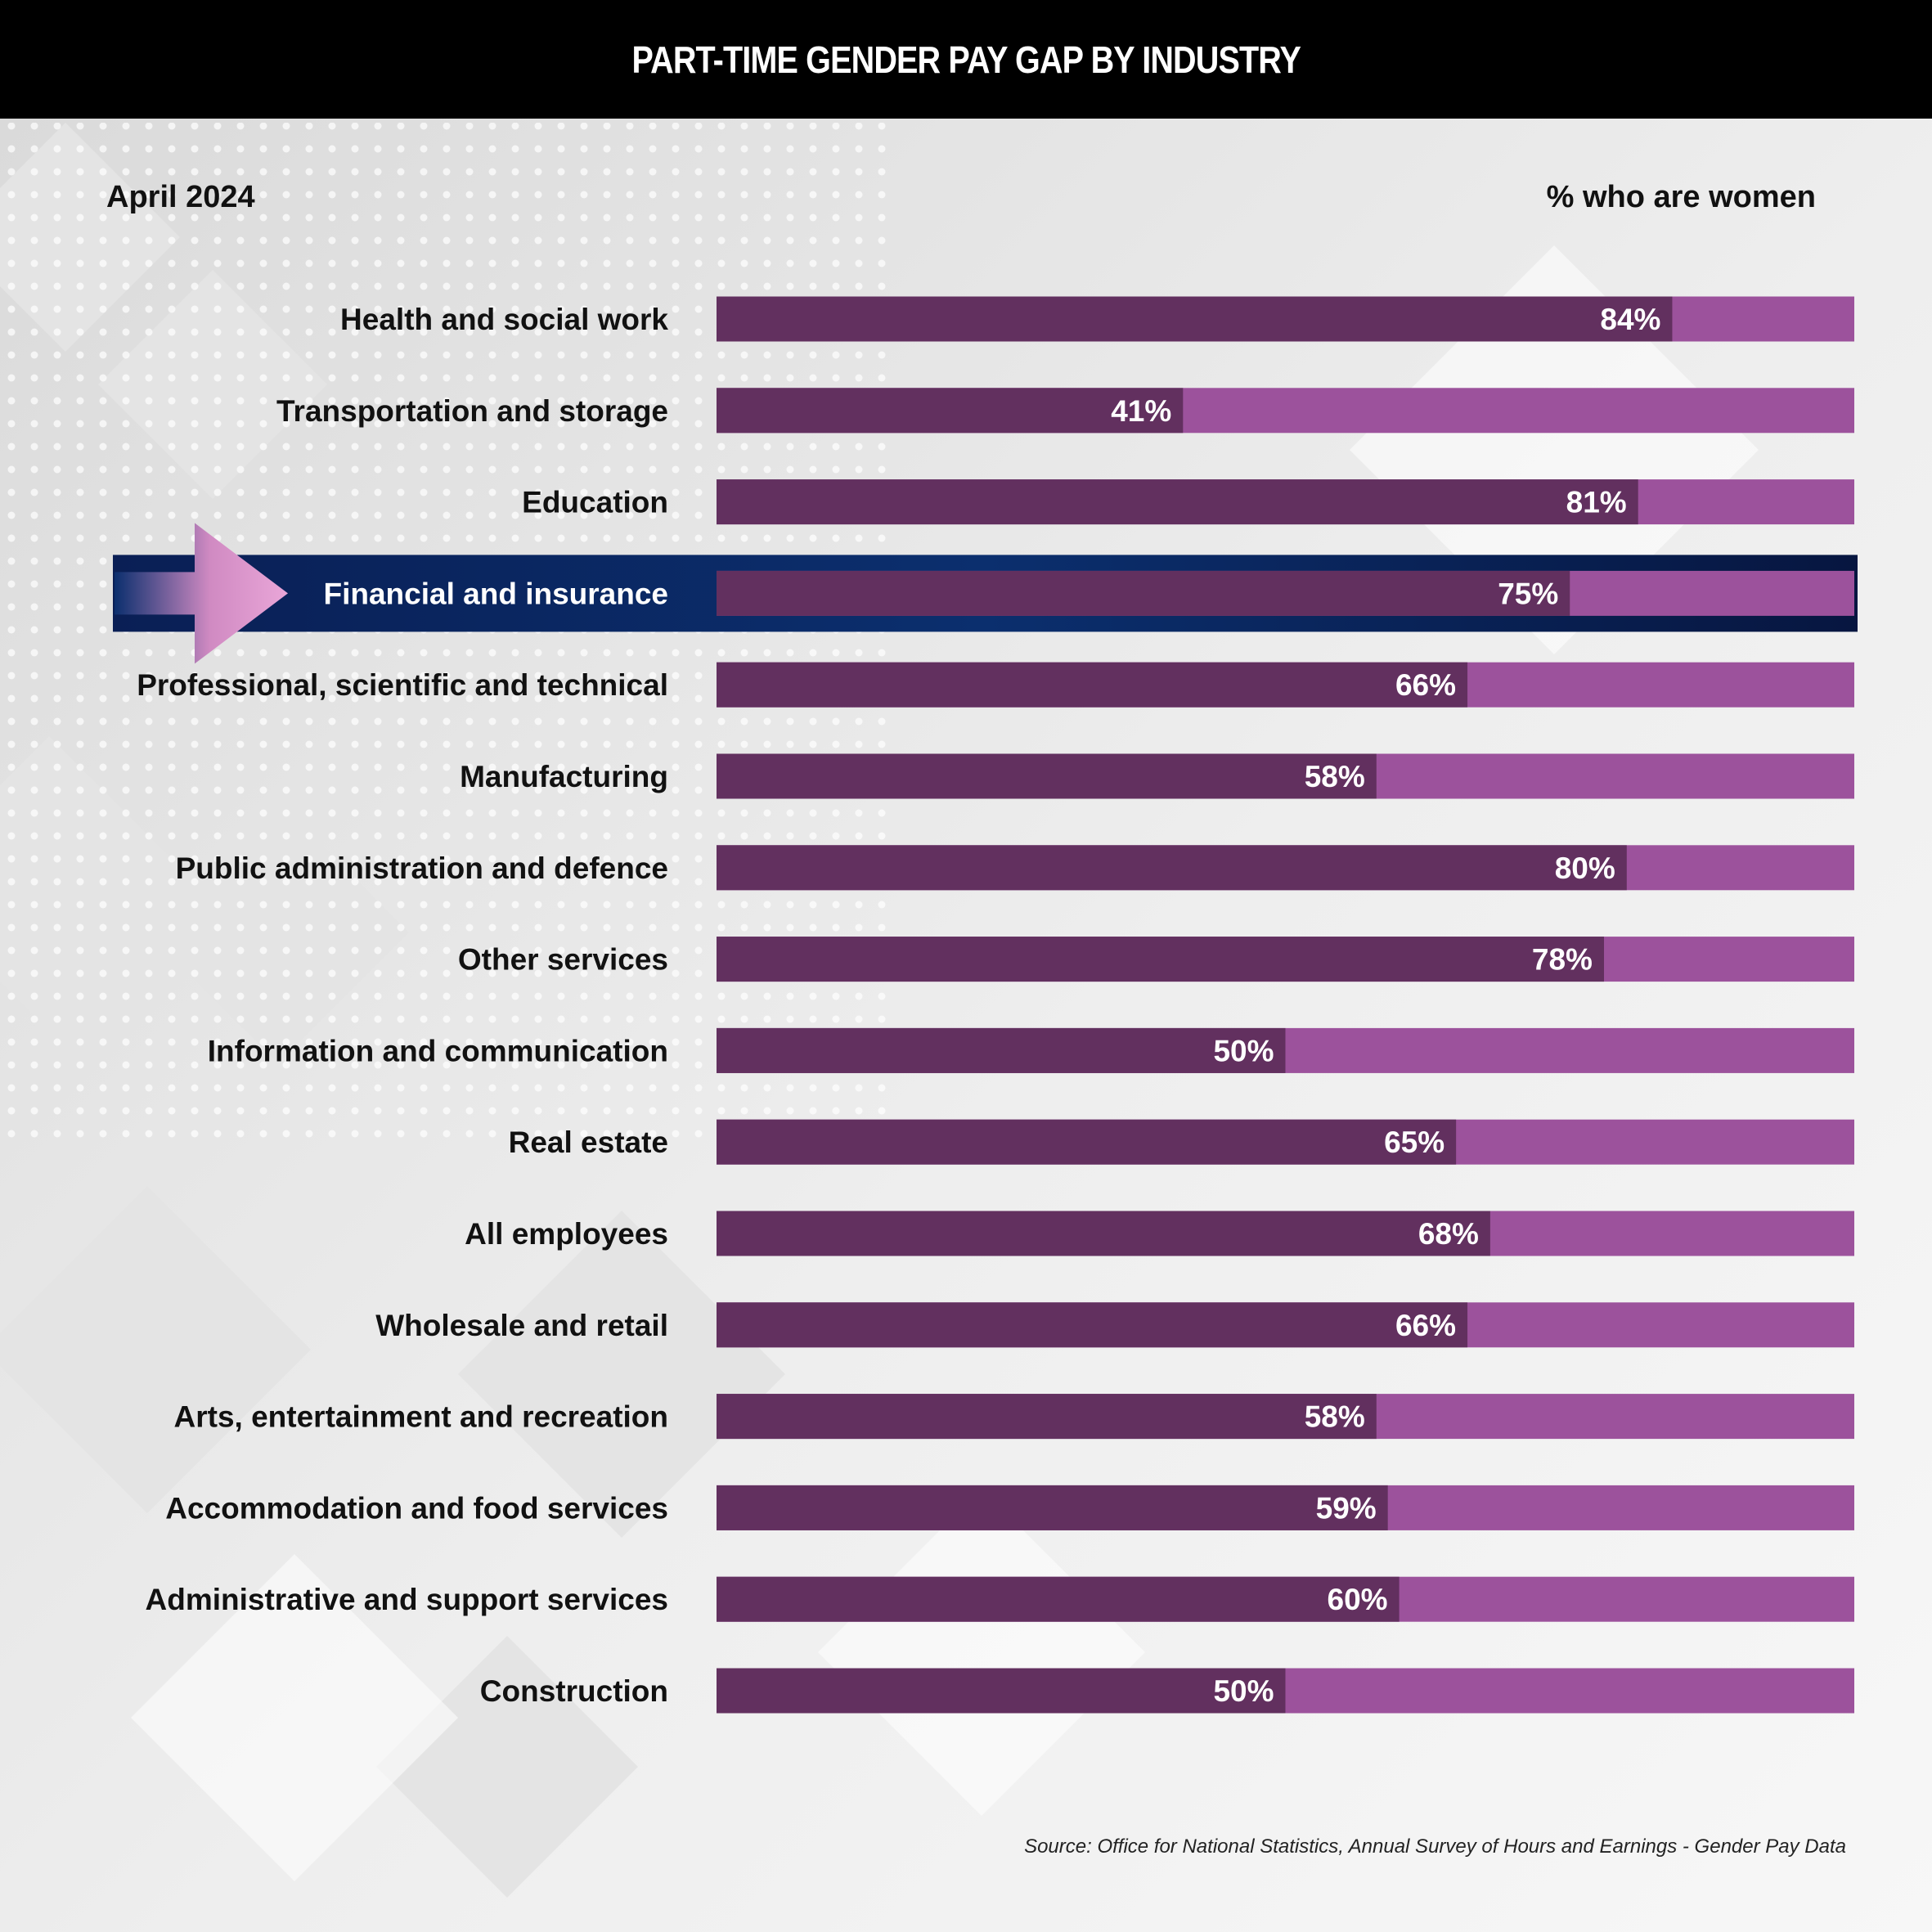 The height and width of the screenshot is (1932, 1932). I want to click on bar-value-label: 59%, so click(1346, 1508).